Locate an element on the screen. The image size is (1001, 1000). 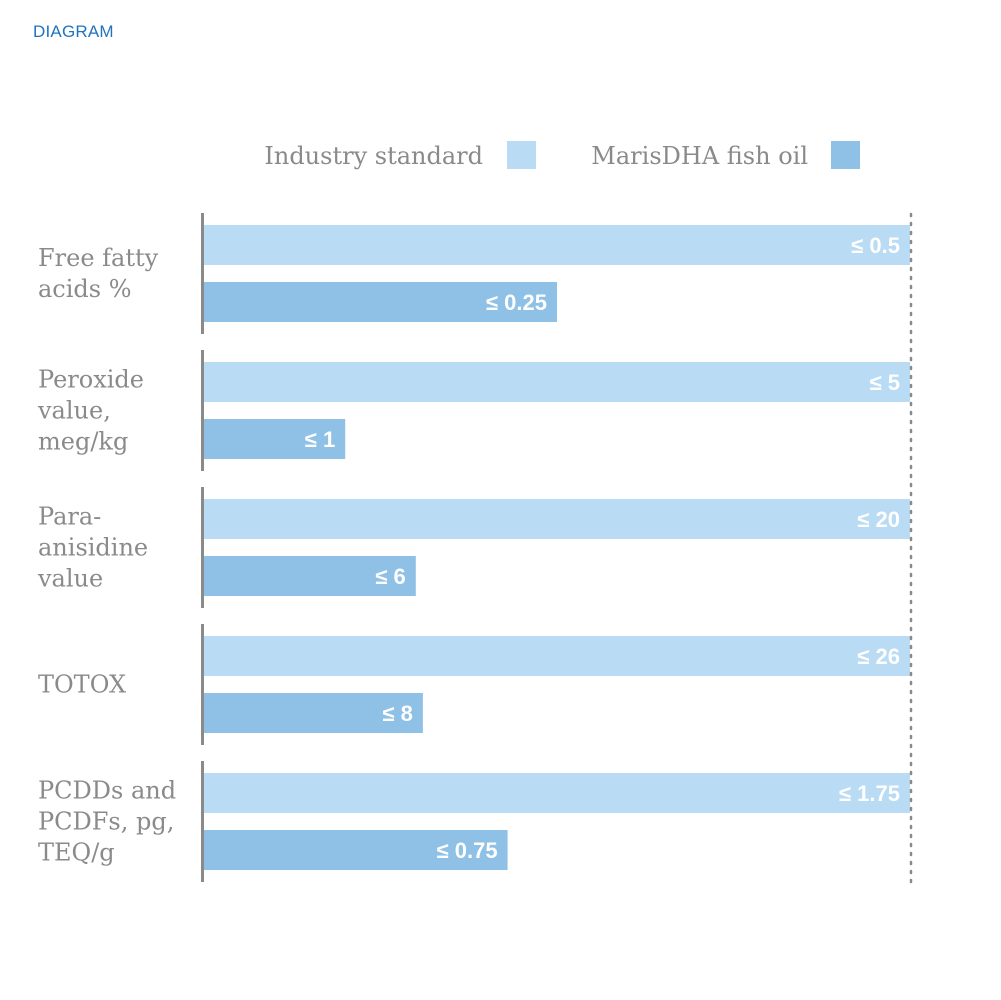
chart-legend: Industry standard MarisDHA fish oil is located at coordinates (562, 155).